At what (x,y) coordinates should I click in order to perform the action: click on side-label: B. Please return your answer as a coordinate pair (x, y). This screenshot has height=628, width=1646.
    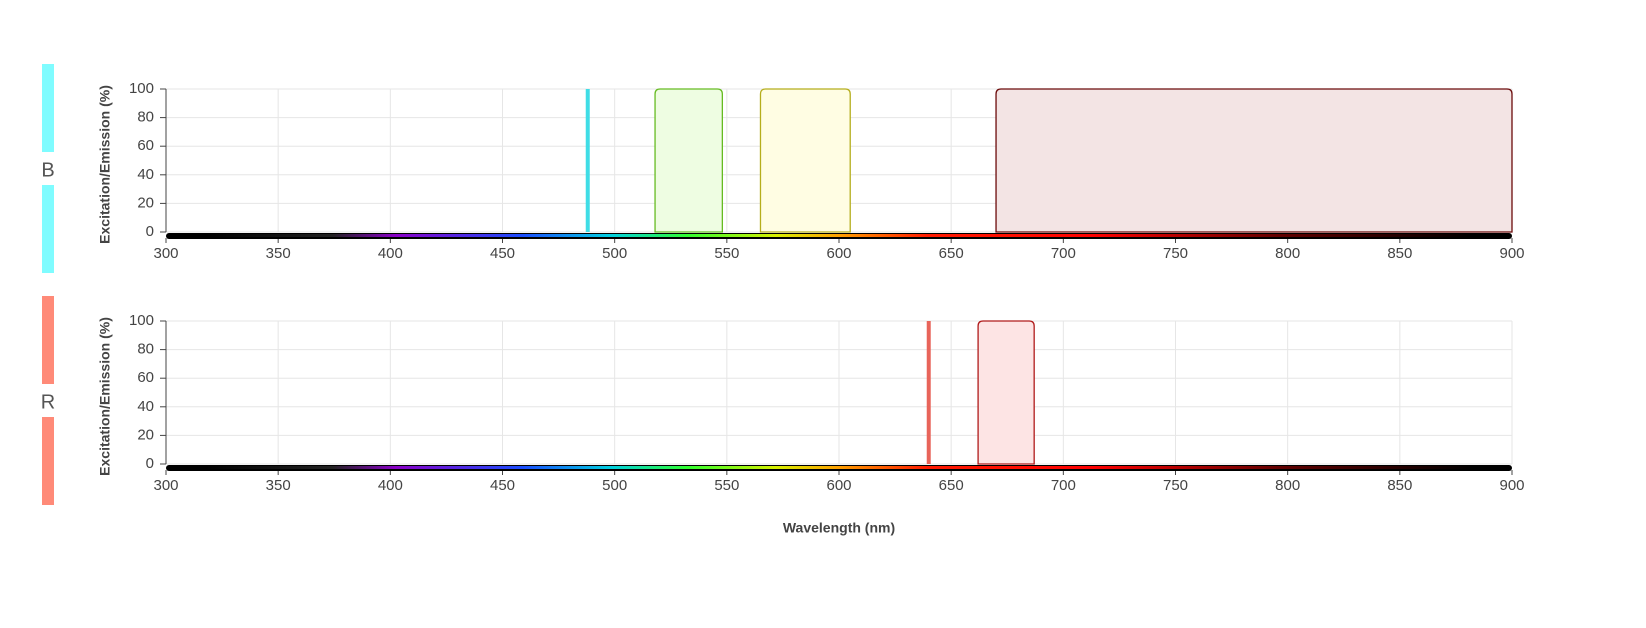
    Looking at the image, I should click on (47, 170).